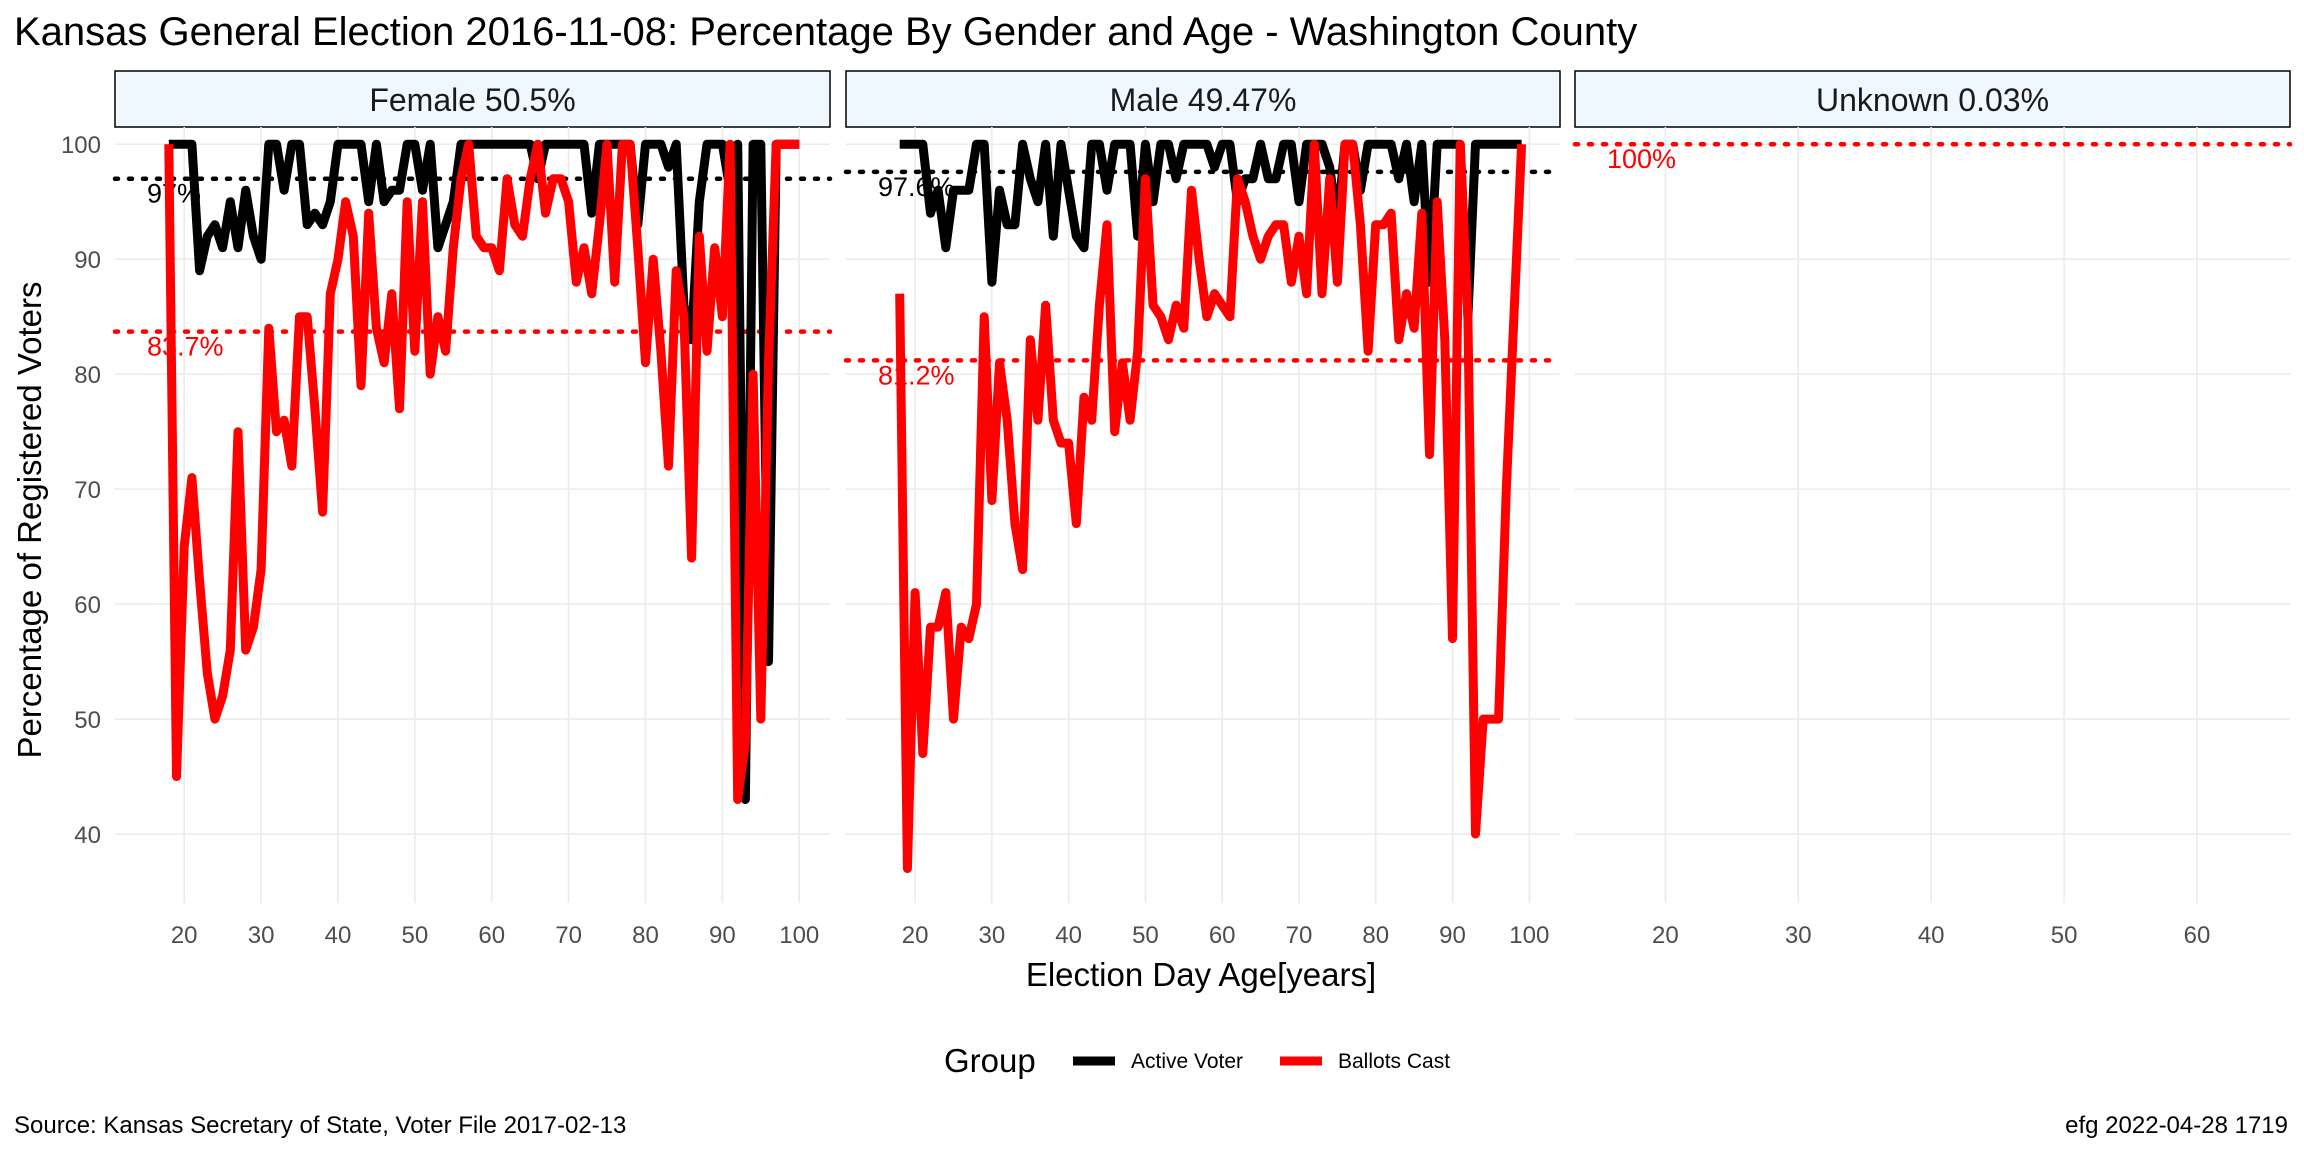 Image resolution: width=2304 pixels, height=1152 pixels. What do you see at coordinates (916, 375) in the screenshot?
I see `reference-label-ballots-cast: 81.2%` at bounding box center [916, 375].